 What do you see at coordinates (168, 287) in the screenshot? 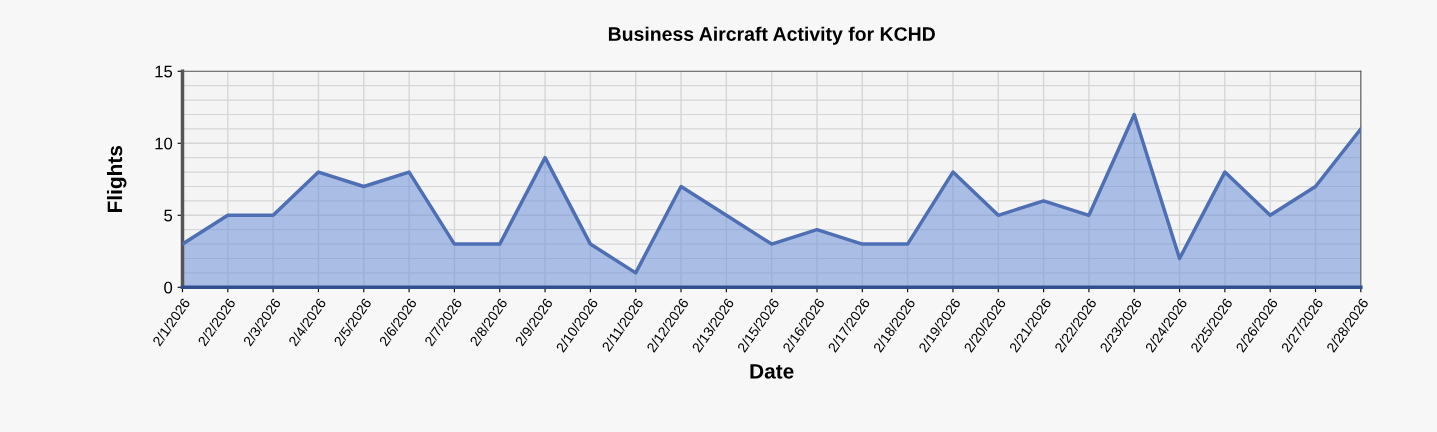
I see `y-tick-label: 0` at bounding box center [168, 287].